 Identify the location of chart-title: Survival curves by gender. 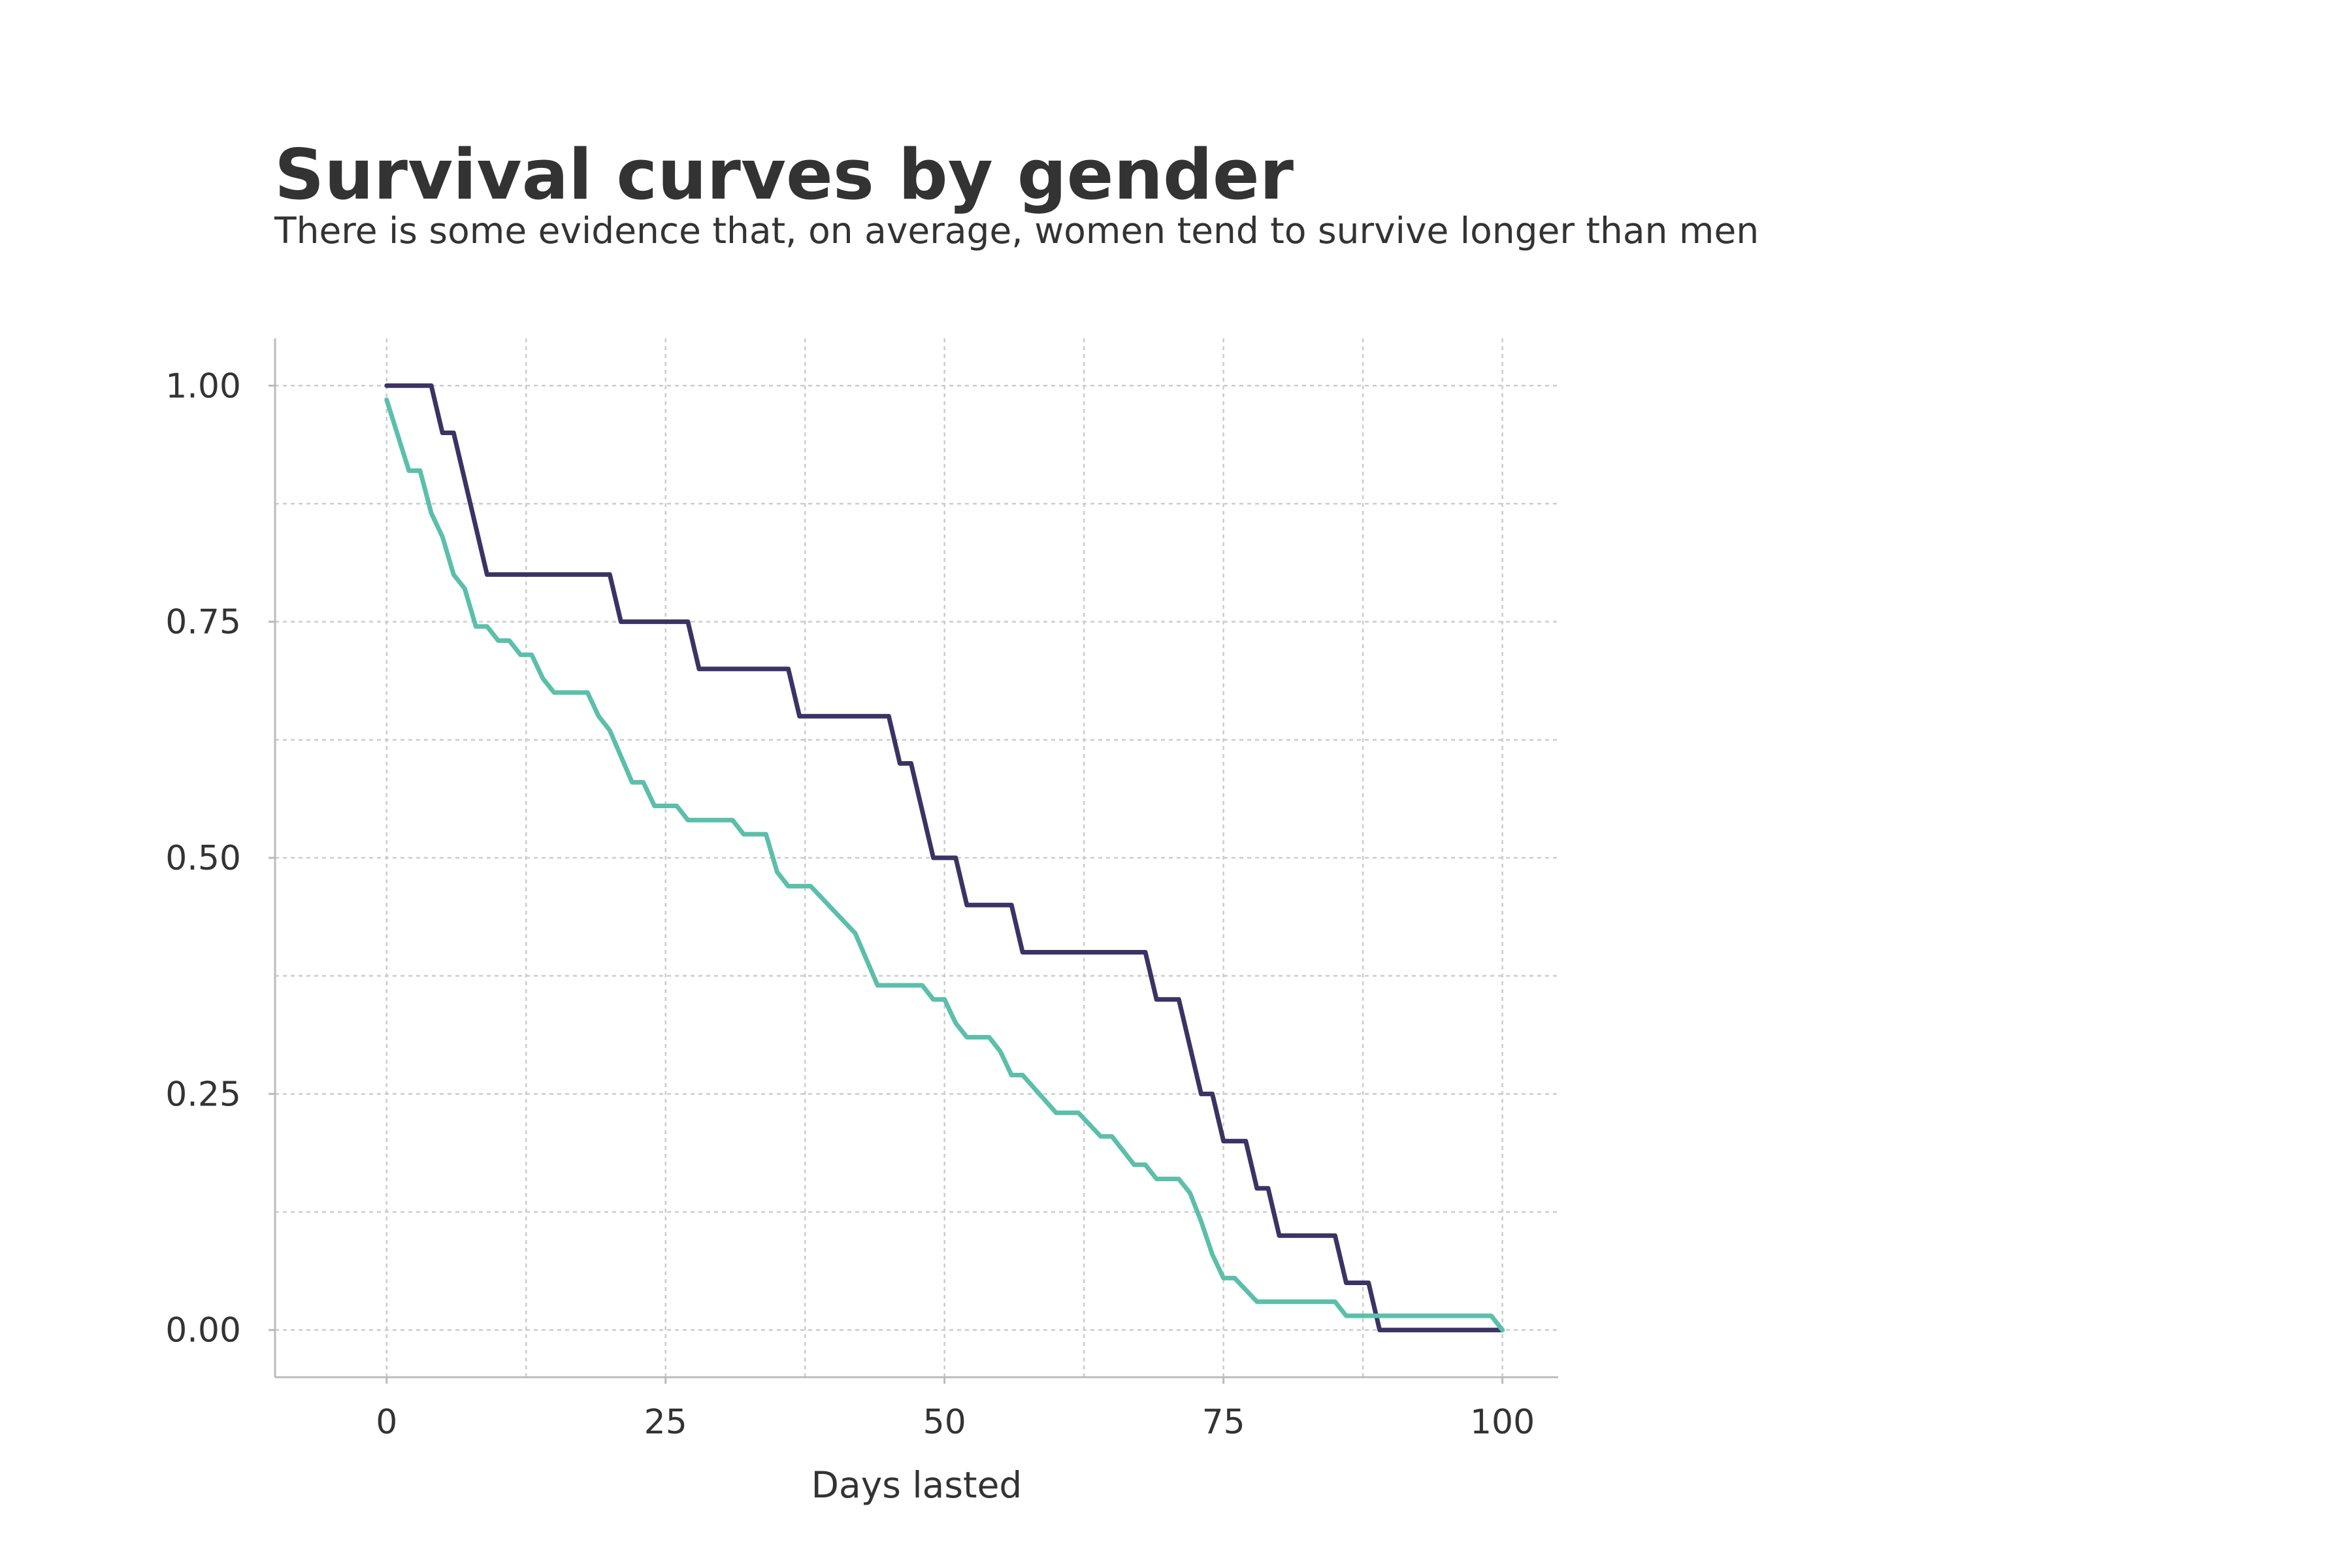
(784, 175).